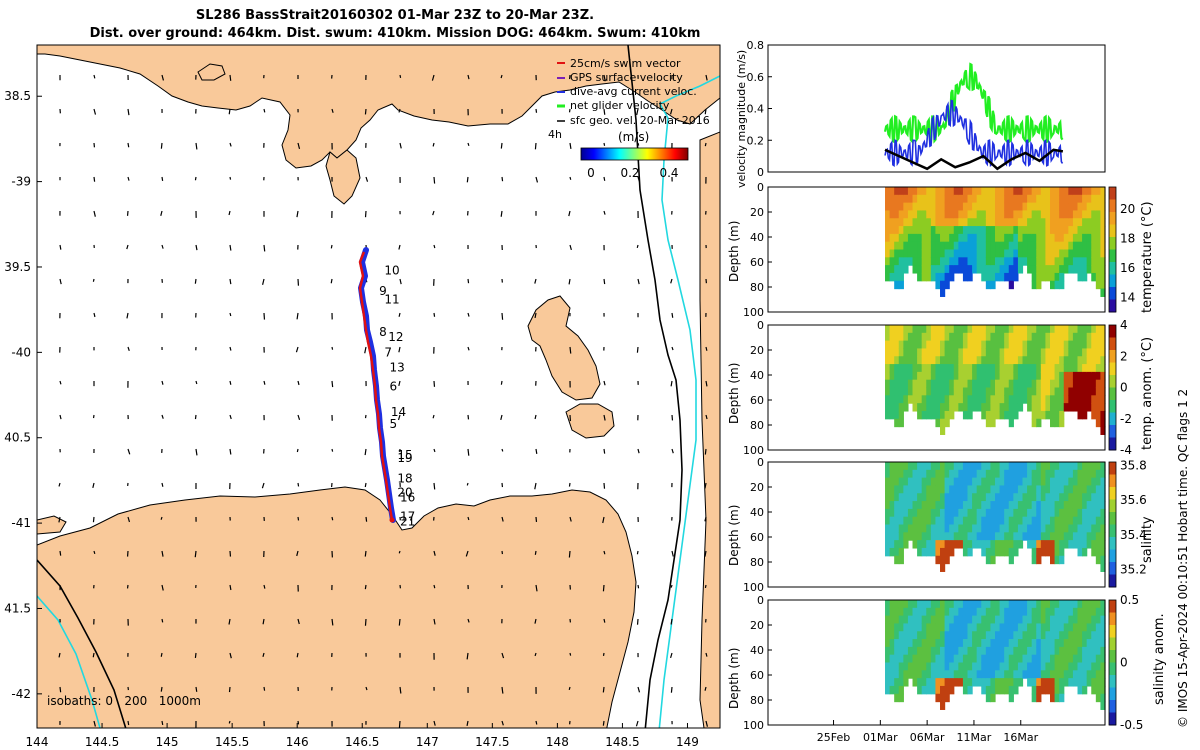 The image size is (1200, 750). Describe the element at coordinates (626, 77) in the screenshot. I see `legend-gps: GPS surface velocity` at that location.